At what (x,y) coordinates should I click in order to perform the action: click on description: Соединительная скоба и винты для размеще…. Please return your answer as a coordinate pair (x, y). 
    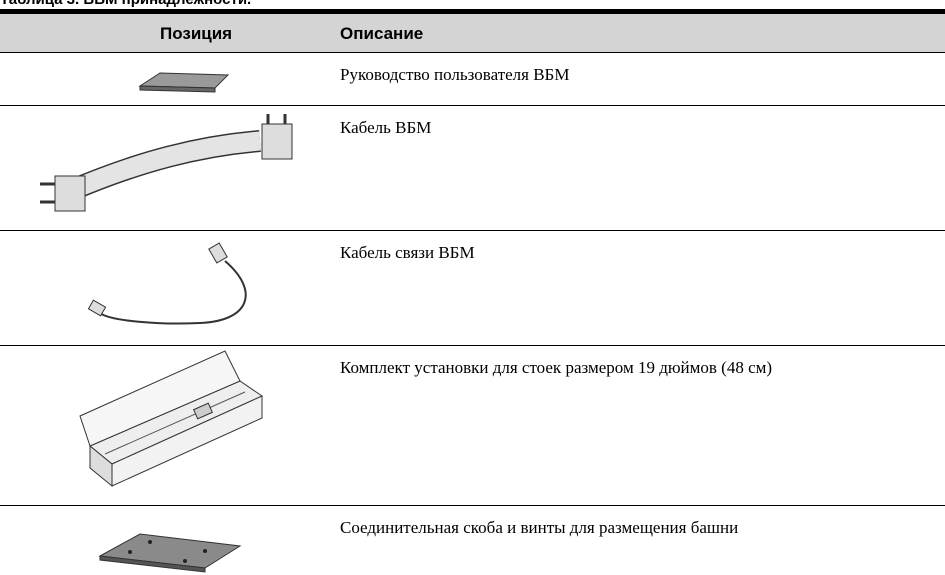
    Looking at the image, I should click on (539, 527).